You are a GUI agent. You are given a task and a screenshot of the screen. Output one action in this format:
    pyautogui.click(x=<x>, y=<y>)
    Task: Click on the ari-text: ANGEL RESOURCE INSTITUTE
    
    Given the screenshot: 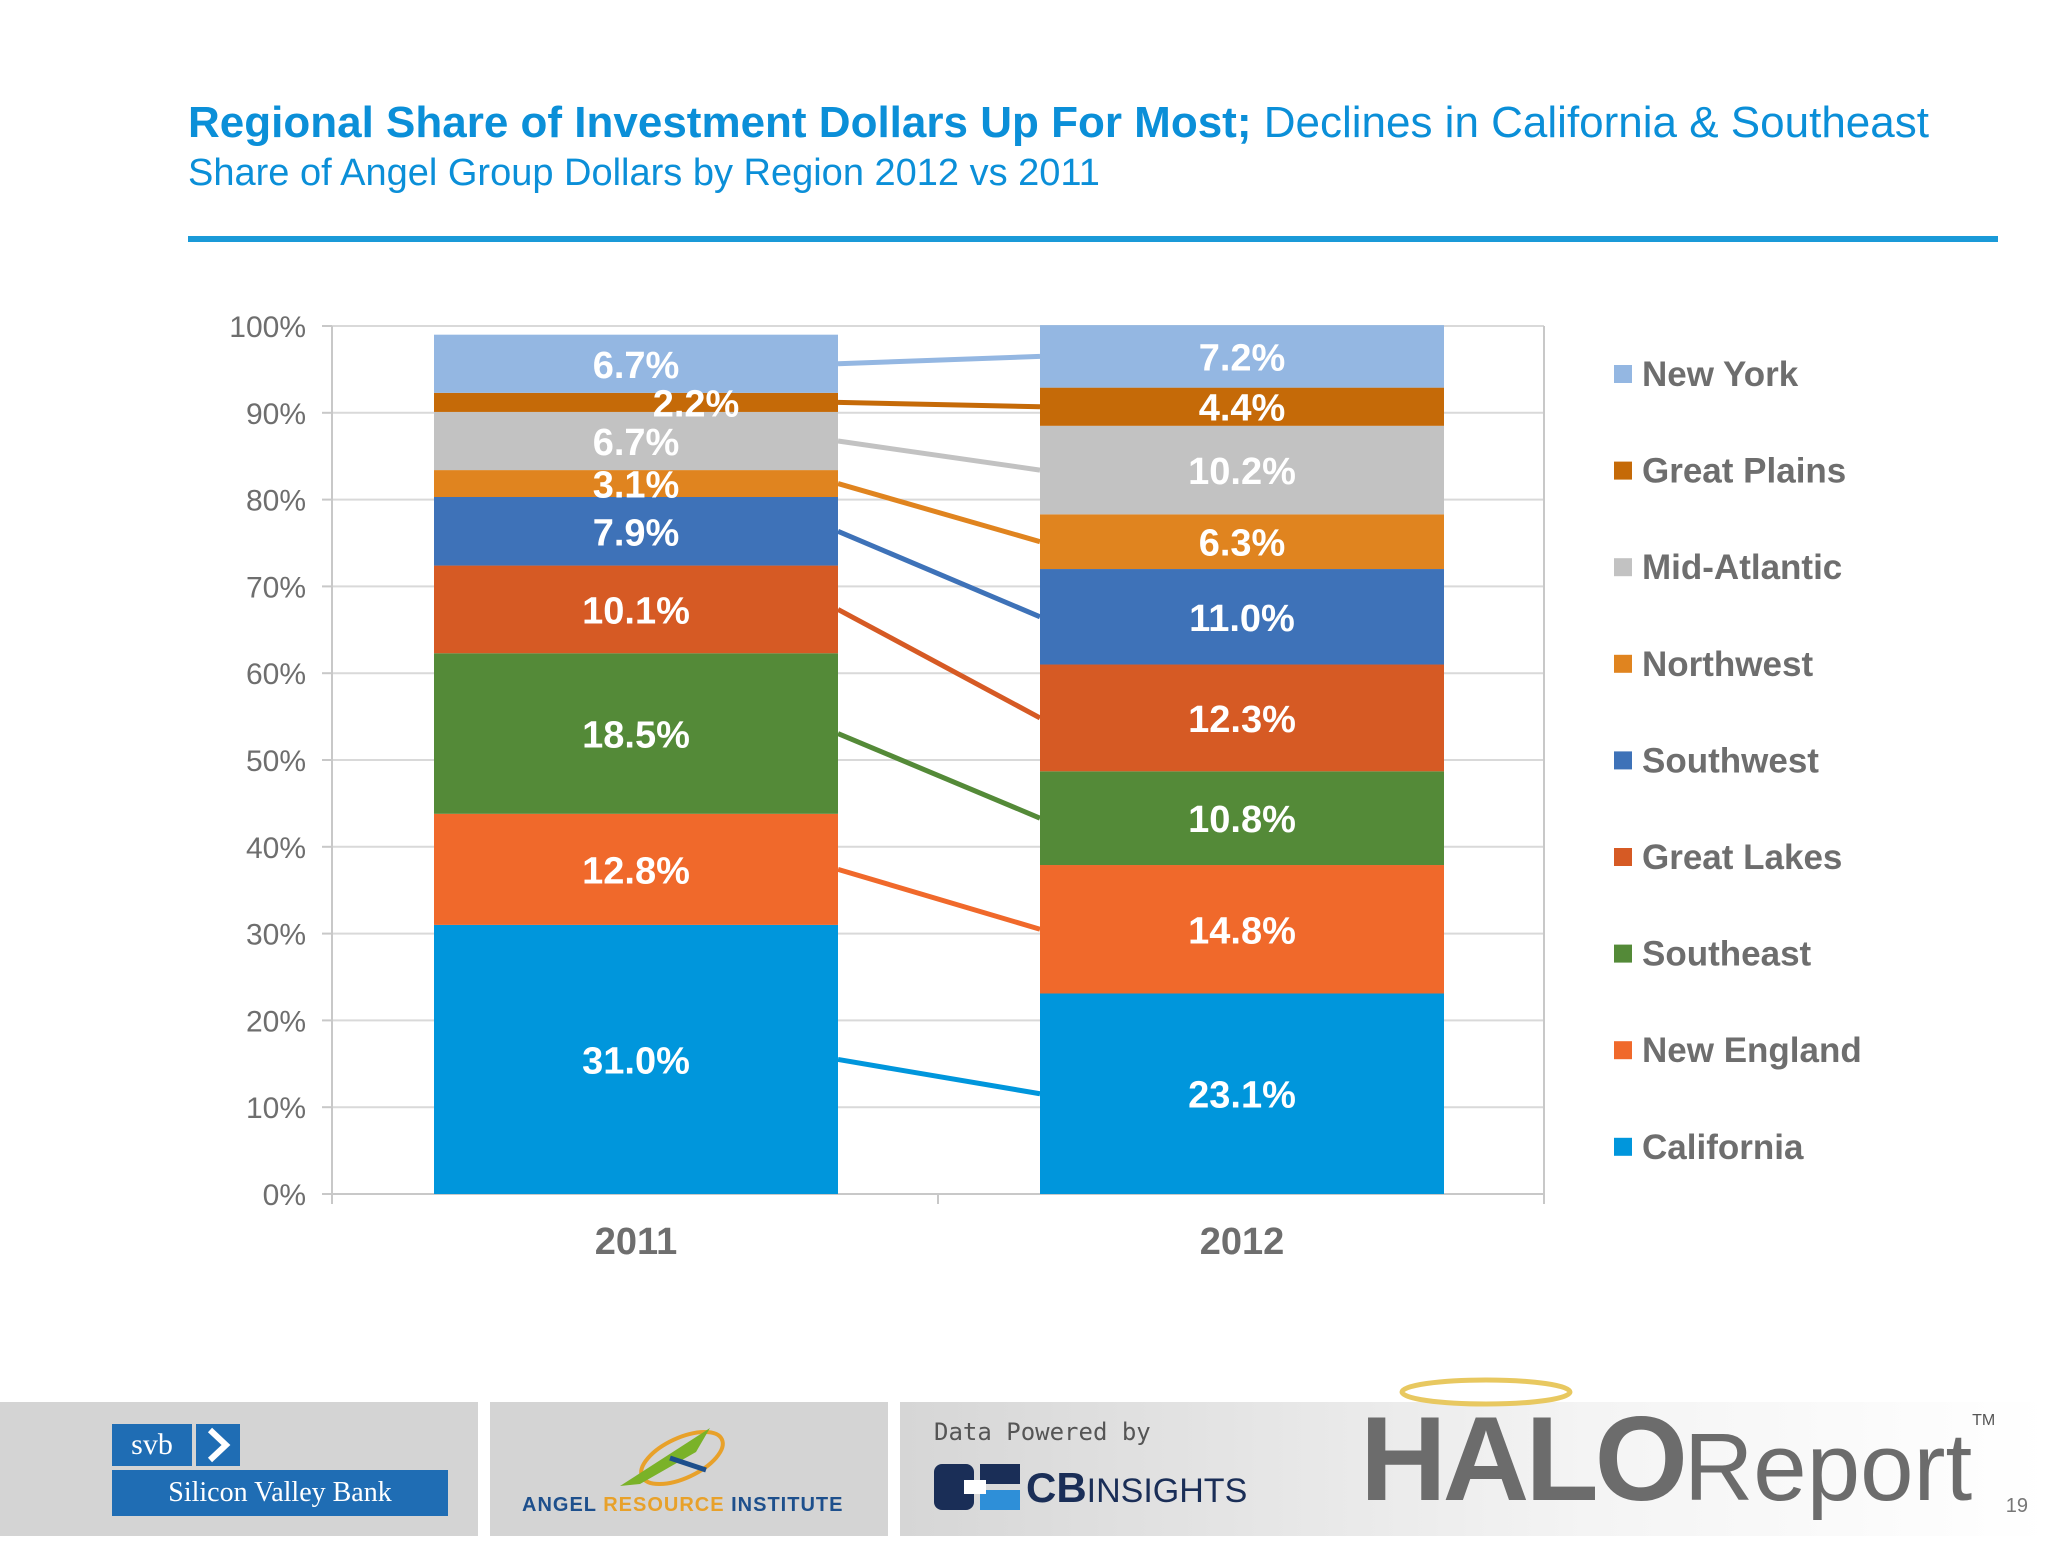 What is the action you would take?
    pyautogui.click(x=682, y=1505)
    